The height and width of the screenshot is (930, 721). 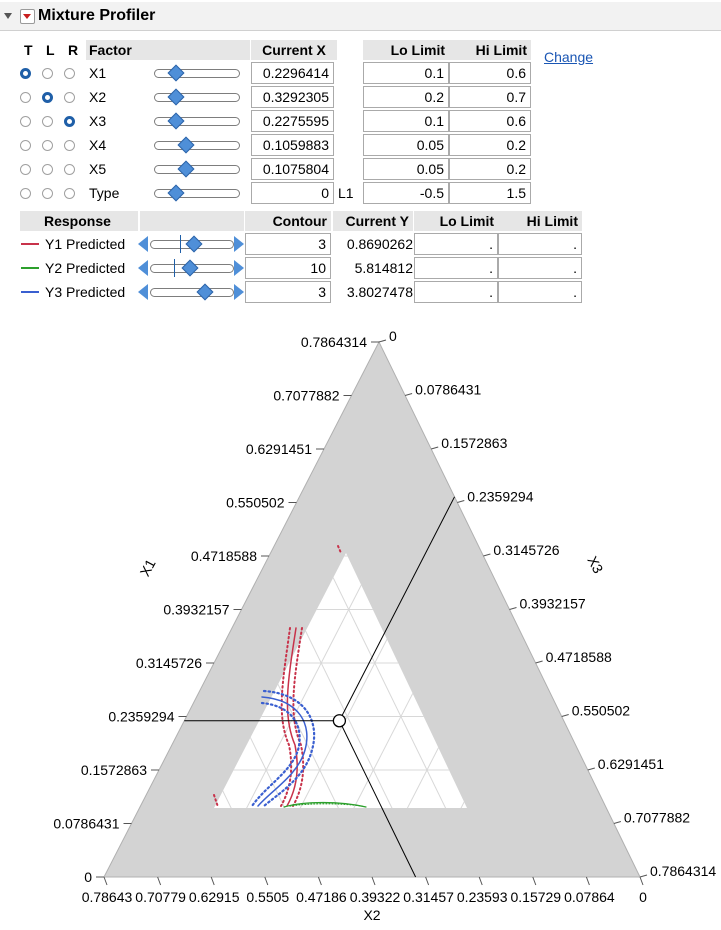 I want to click on radio-l-x3, so click(x=47, y=121).